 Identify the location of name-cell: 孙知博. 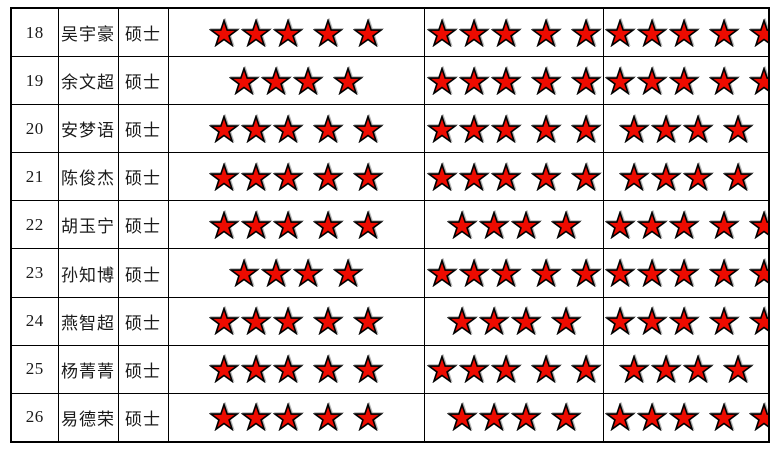
(88, 273).